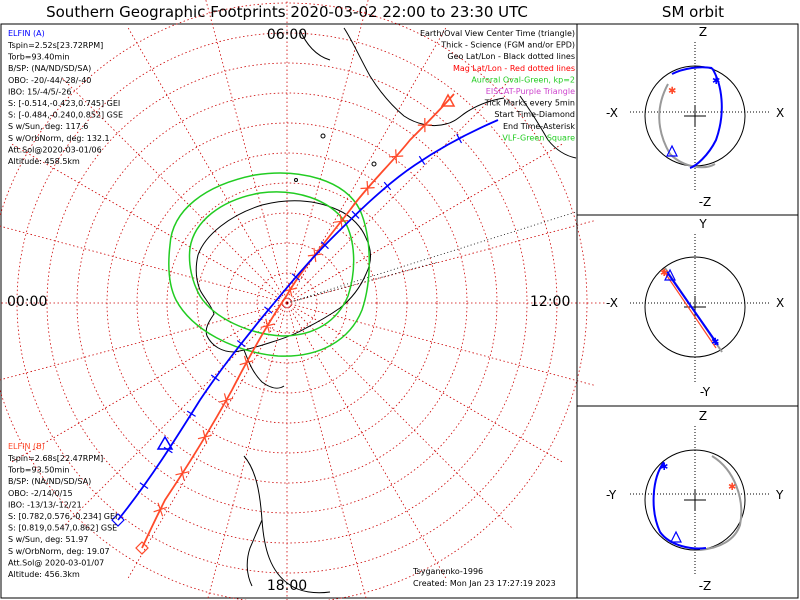 The width and height of the screenshot is (800, 600). I want to click on elfin-a-view-center-triangle, so click(165, 442).